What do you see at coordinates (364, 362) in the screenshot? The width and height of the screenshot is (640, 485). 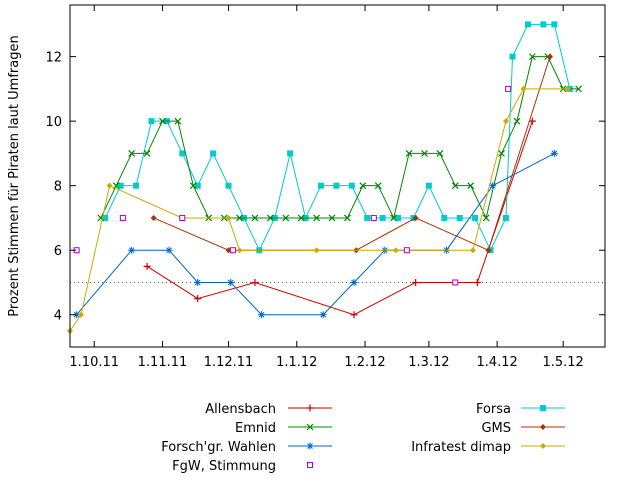 I see `x-tick-label: 1.2.12` at bounding box center [364, 362].